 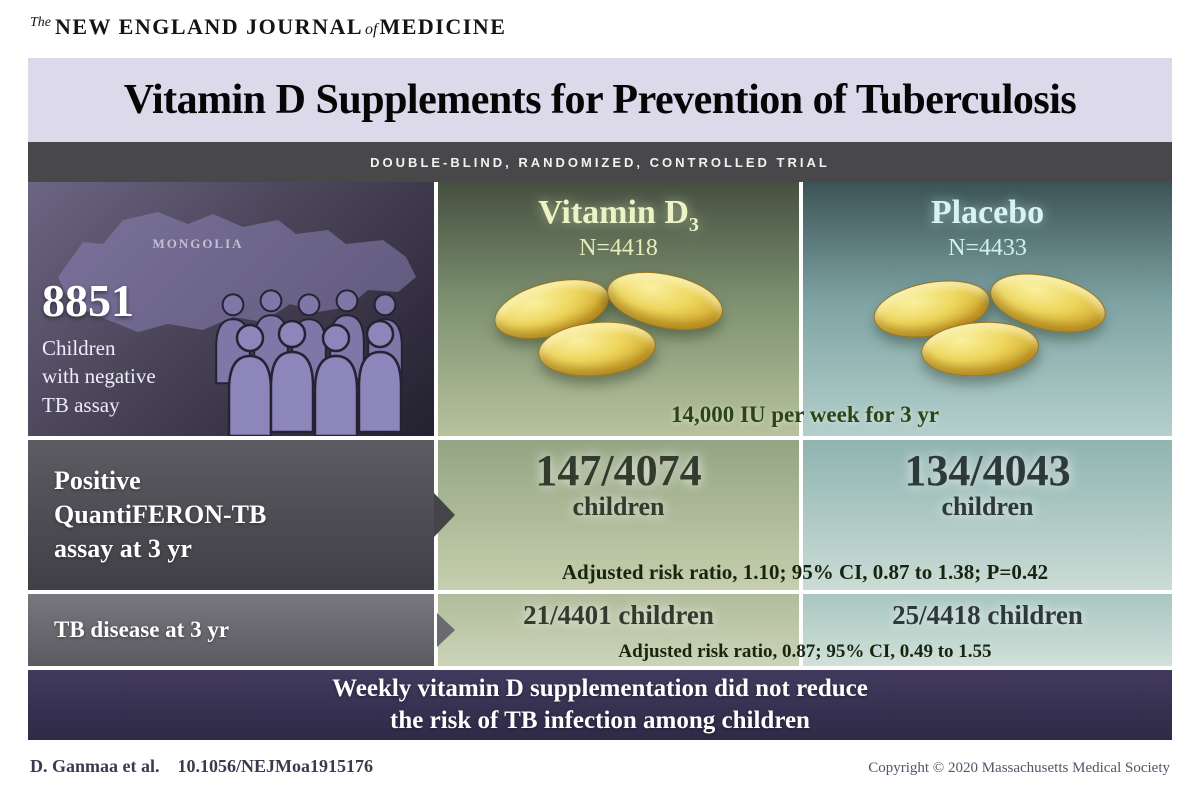 I want to click on outcome1-placebo-unit: children, so click(x=987, y=507).